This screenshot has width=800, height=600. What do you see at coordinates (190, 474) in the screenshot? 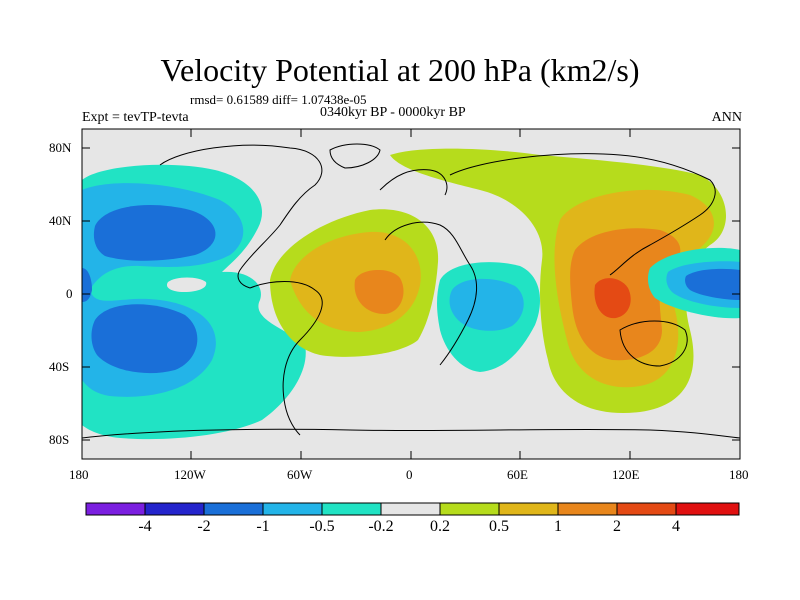
I see `xlabel-120W: 120W` at bounding box center [190, 474].